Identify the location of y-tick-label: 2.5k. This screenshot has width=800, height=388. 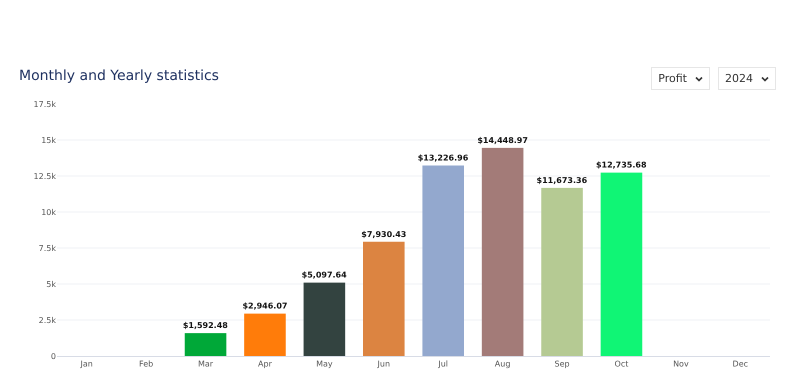
(47, 320).